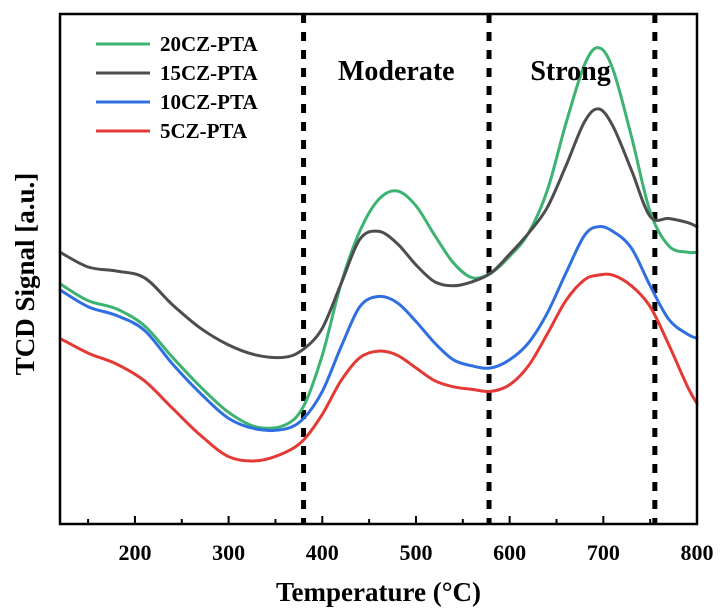 This screenshot has width=720, height=610. I want to click on region-annotations: Moderate Strong, so click(474, 71).